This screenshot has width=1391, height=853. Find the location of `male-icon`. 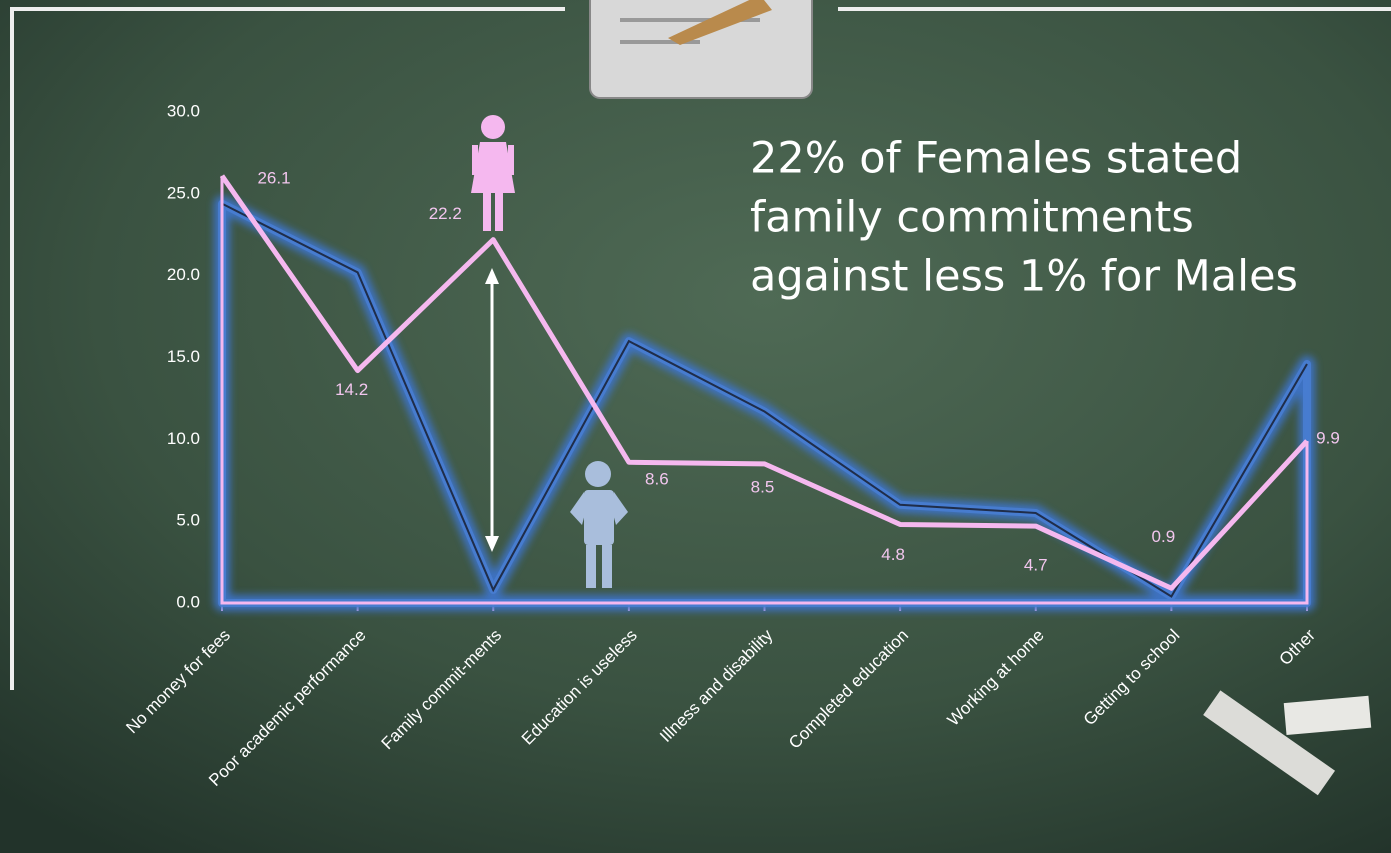

male-icon is located at coordinates (599, 524).